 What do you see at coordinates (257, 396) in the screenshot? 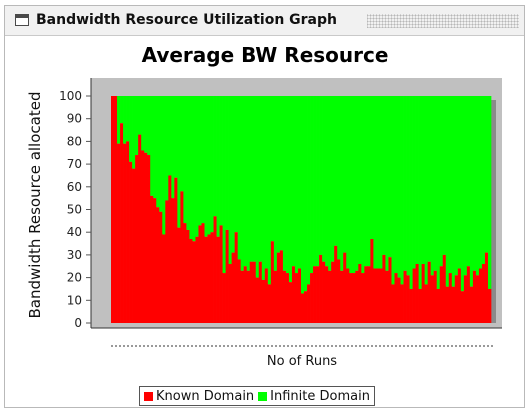
I see `chart-legend: Known Domain Infinite Domain` at bounding box center [257, 396].